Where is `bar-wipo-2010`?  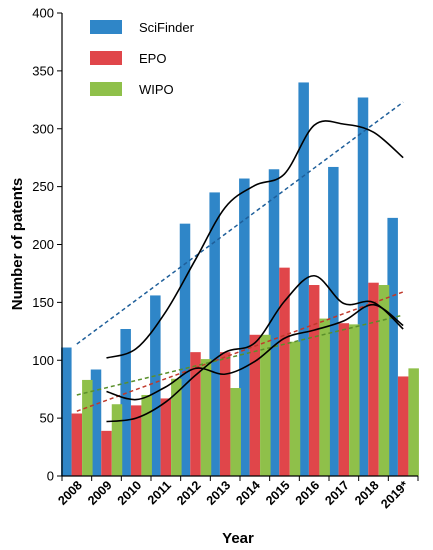 bar-wipo-2010 is located at coordinates (146, 435).